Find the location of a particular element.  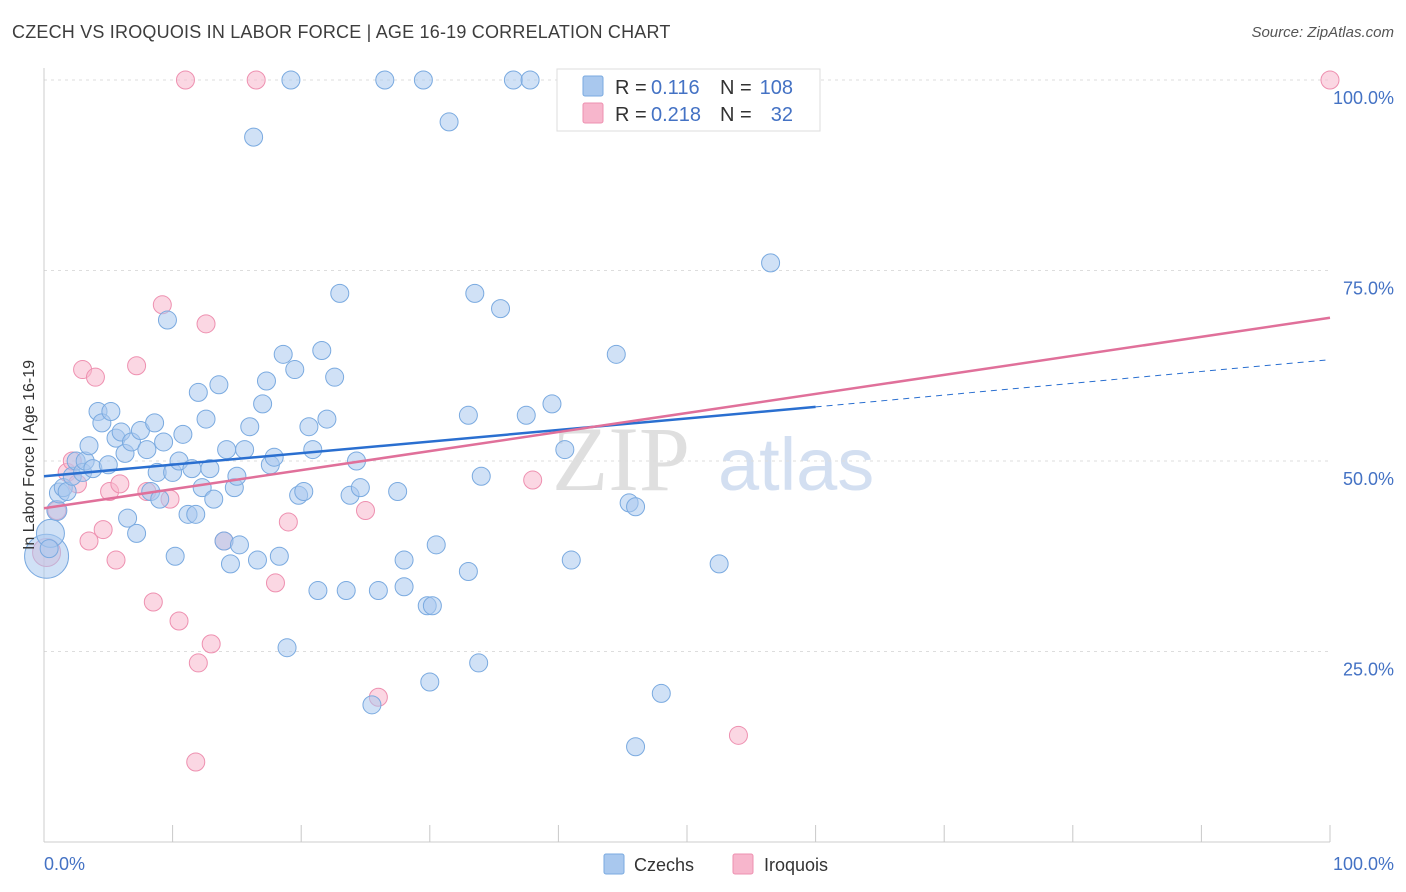

source-label: Source: ZipAtlas.com is located at coordinates (1322, 32).